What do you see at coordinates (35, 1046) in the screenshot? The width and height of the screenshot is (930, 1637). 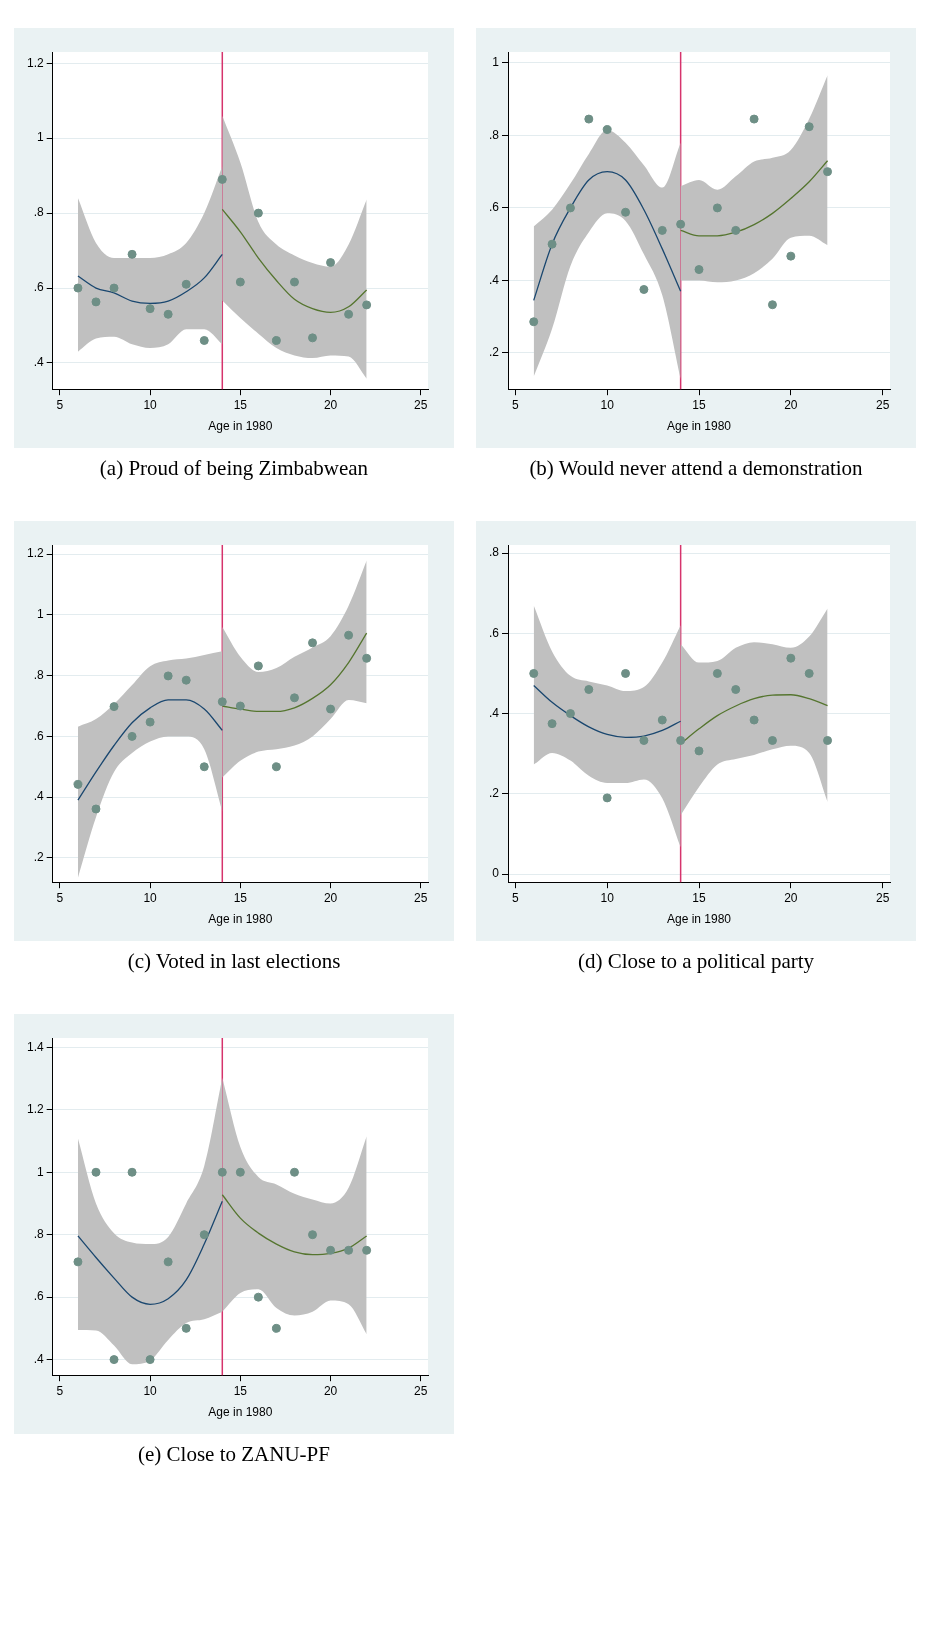 I see `y-tick-label: 1.4` at bounding box center [35, 1046].